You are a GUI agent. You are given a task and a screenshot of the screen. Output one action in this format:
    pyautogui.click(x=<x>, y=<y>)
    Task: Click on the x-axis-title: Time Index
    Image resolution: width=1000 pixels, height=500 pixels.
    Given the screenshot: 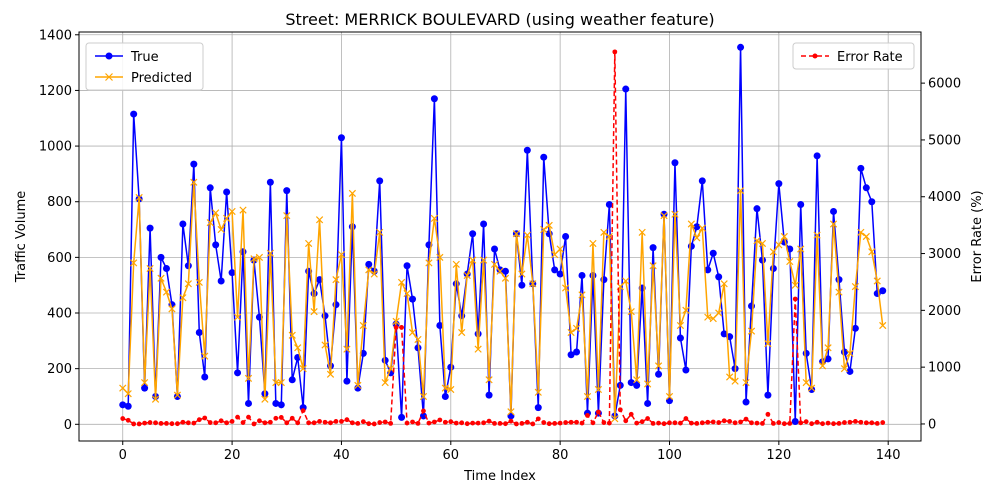 What is the action you would take?
    pyautogui.click(x=499, y=476)
    